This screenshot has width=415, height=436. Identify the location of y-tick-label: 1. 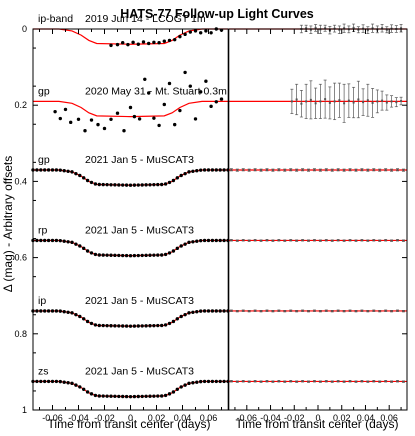
(24, 410).